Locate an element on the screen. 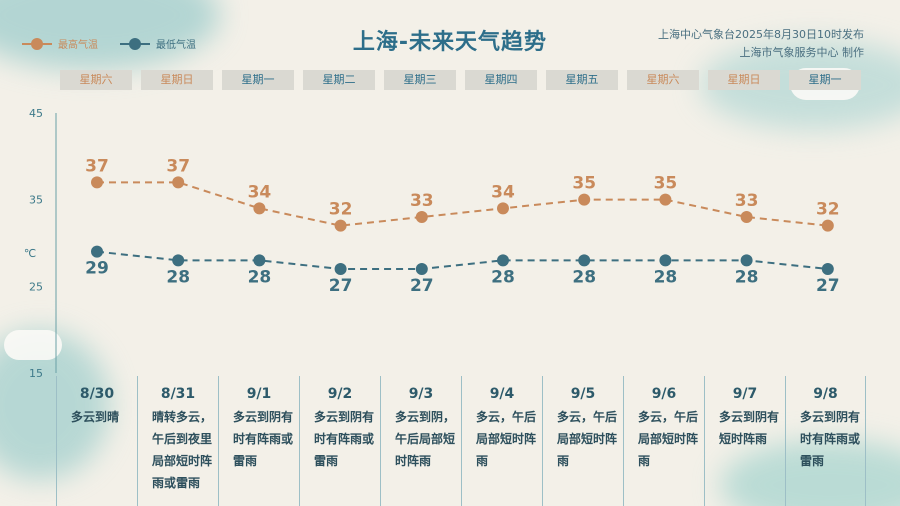 The height and width of the screenshot is (506, 900). day-weather: 多云到阴，午后局部短时阵雨 is located at coordinates (425, 439).